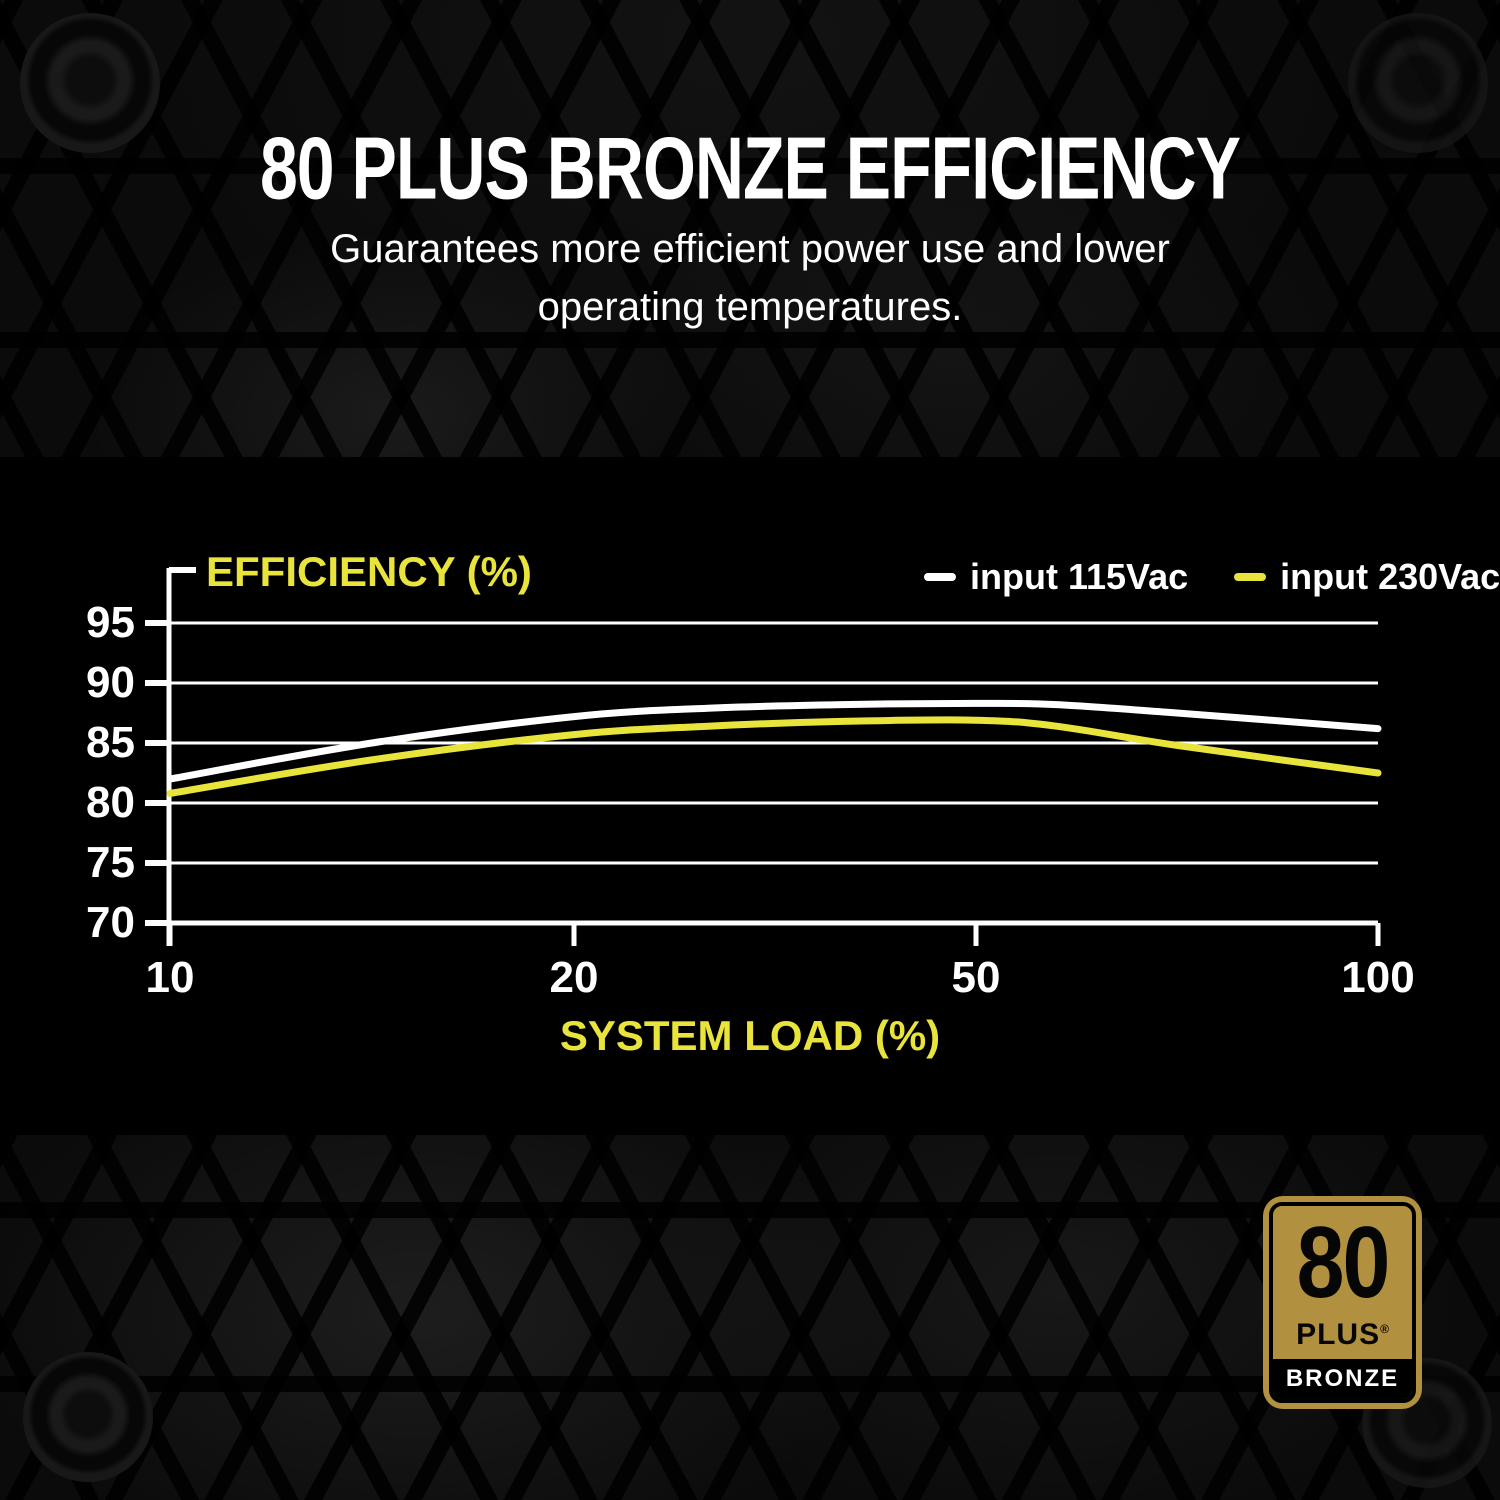 This screenshot has height=1500, width=1500. Describe the element at coordinates (110, 742) in the screenshot. I see `y-tick-label-85: 85` at that location.